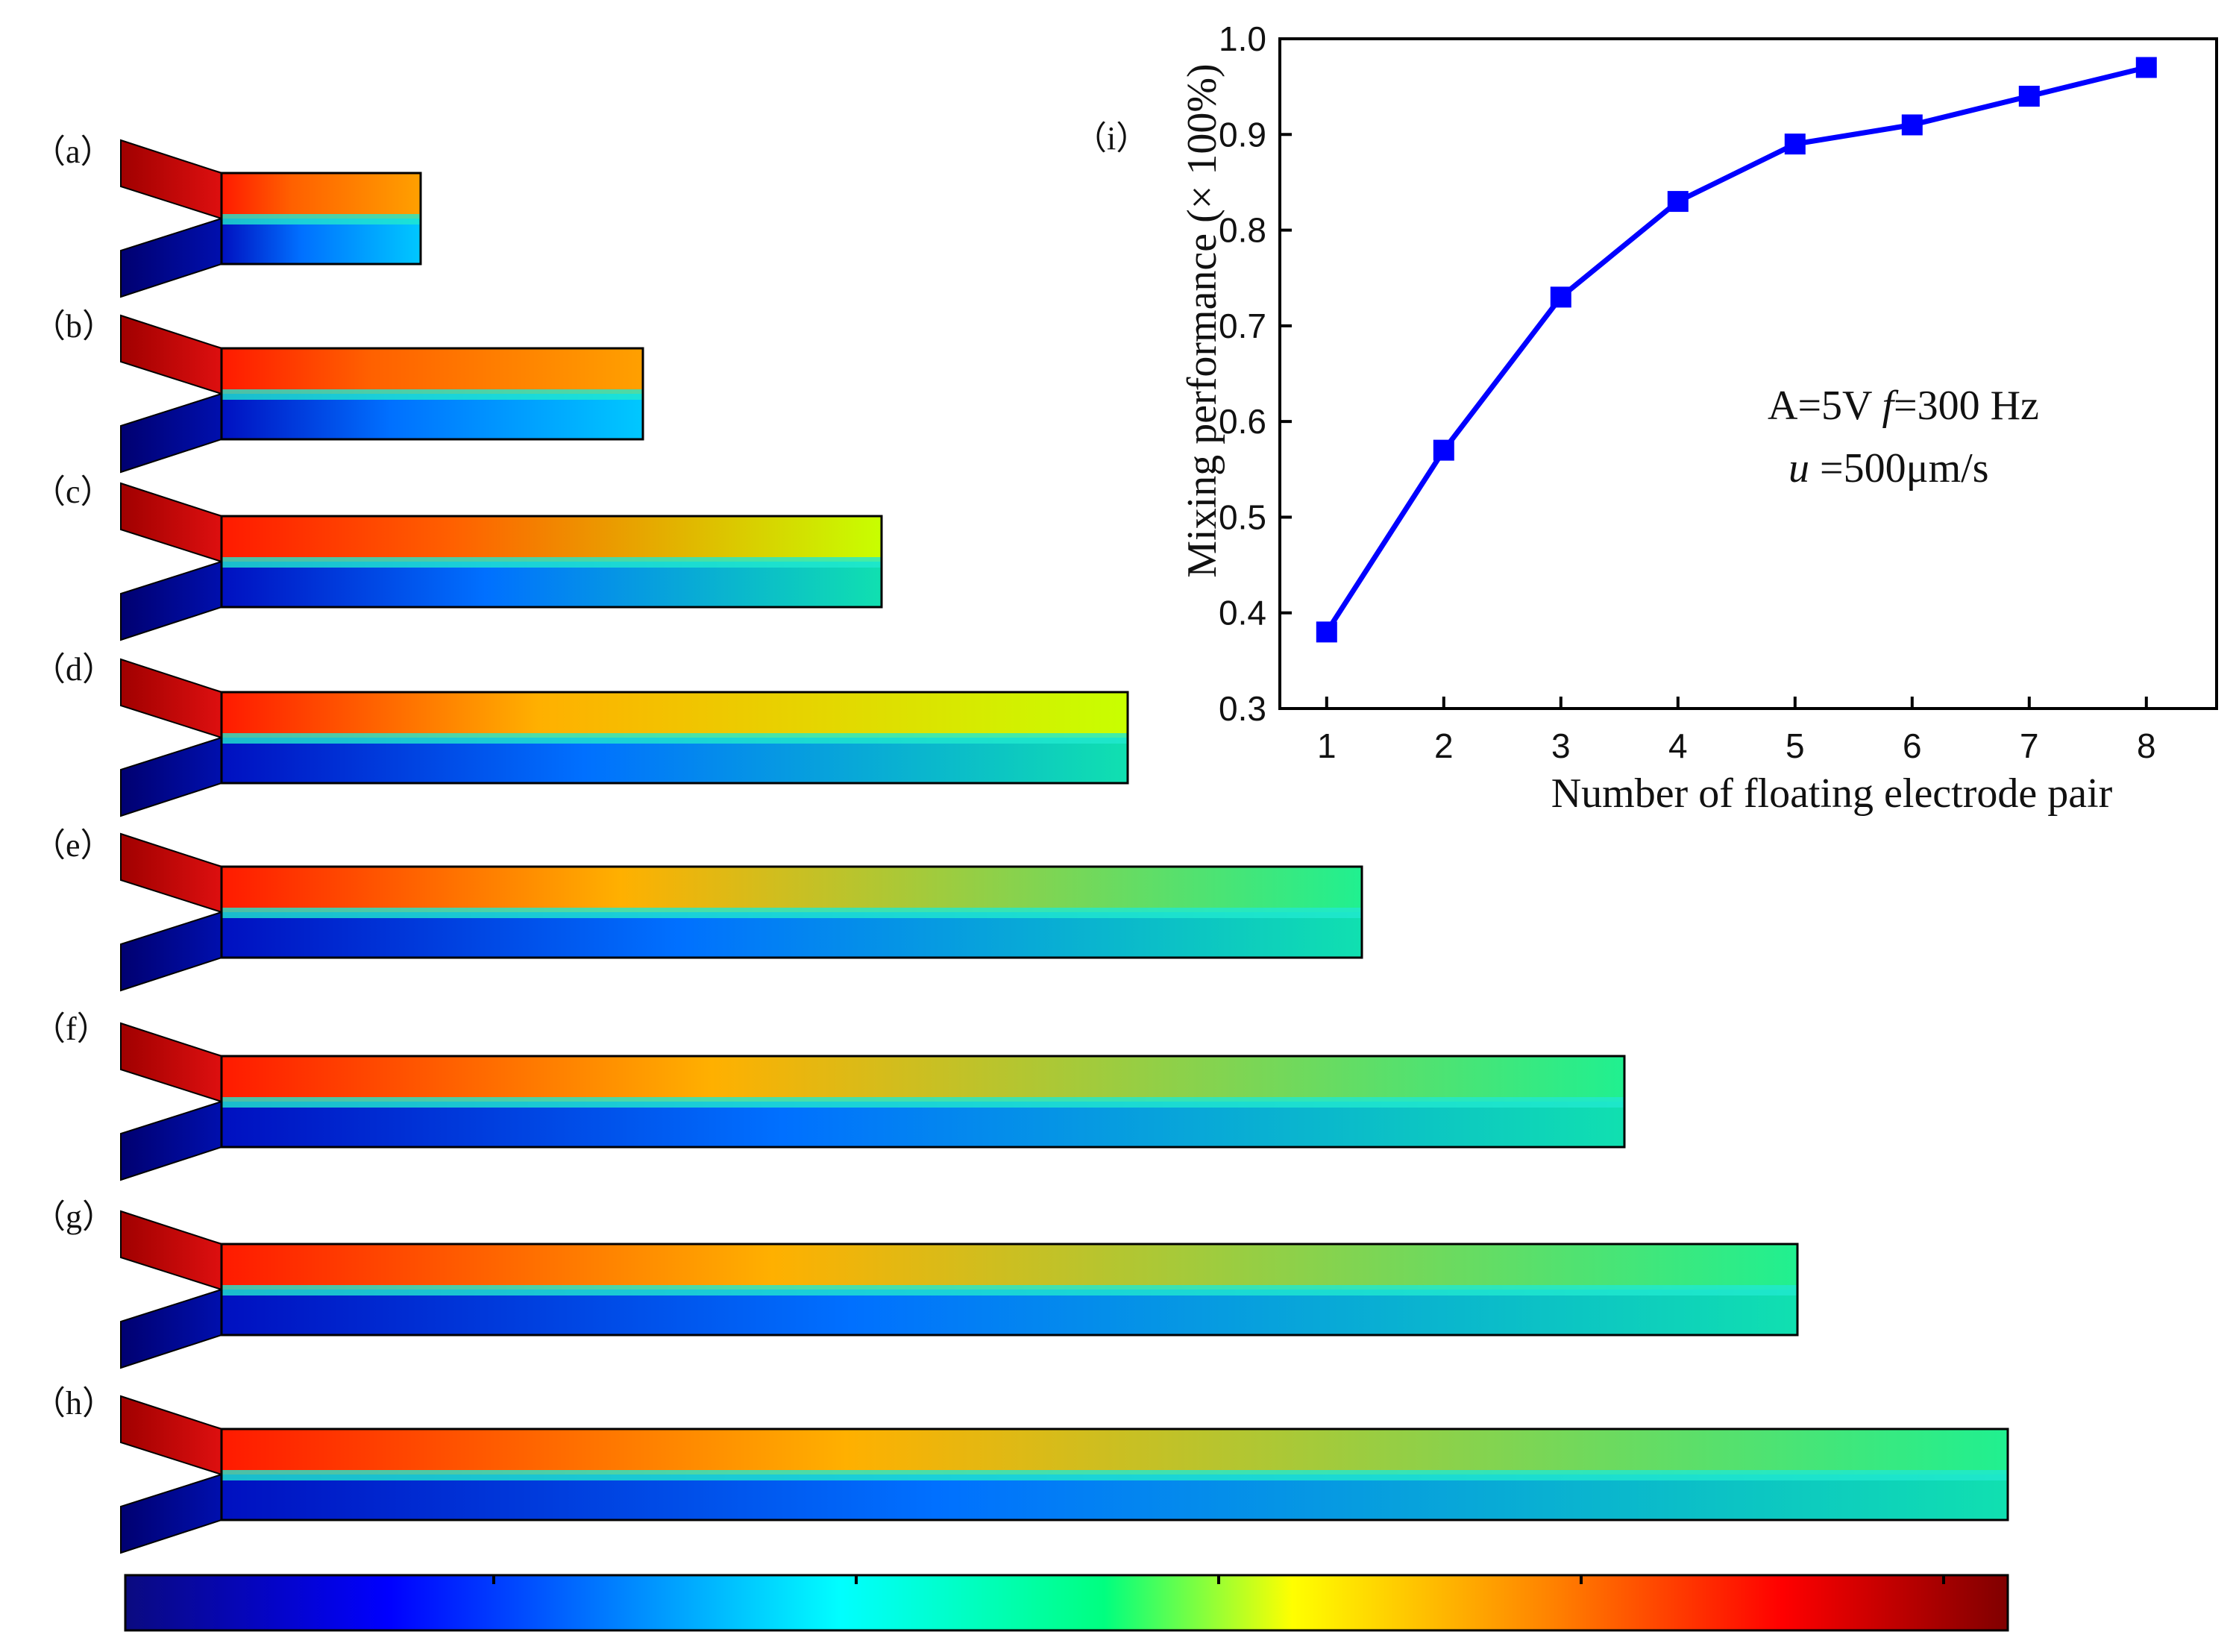  What do you see at coordinates (1966, 406) in the screenshot?
I see `annotation-freq: =300 Hz` at bounding box center [1966, 406].